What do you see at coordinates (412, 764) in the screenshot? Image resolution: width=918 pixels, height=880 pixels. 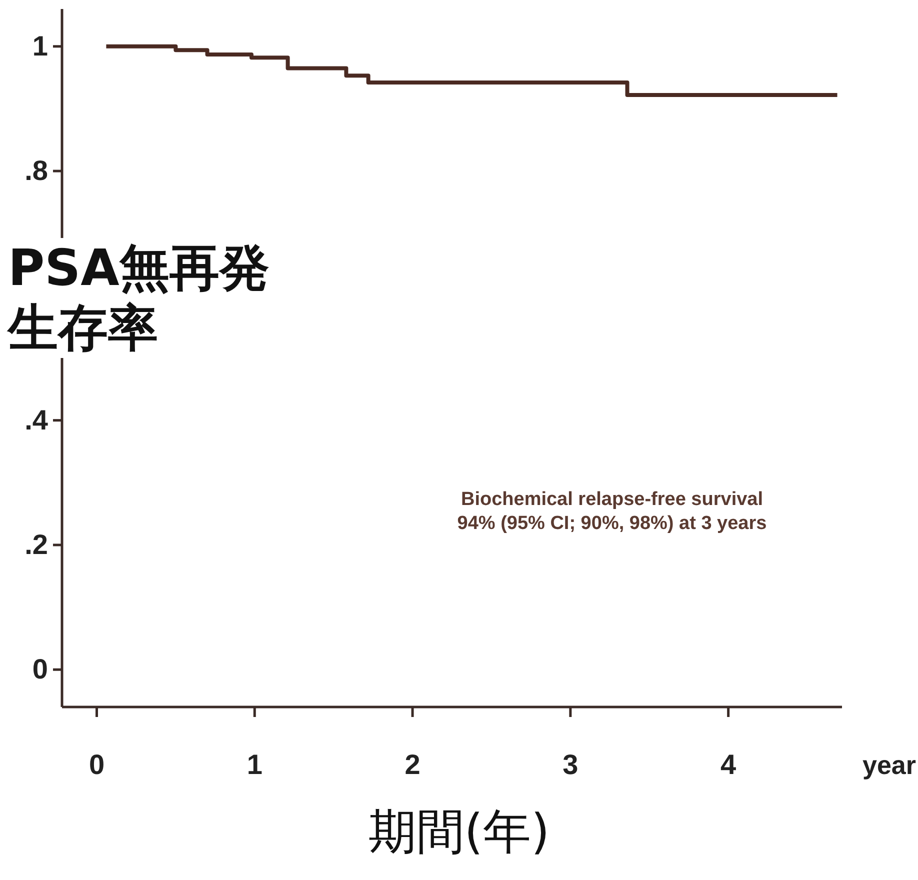 I see `x-tick-label: 2` at bounding box center [412, 764].